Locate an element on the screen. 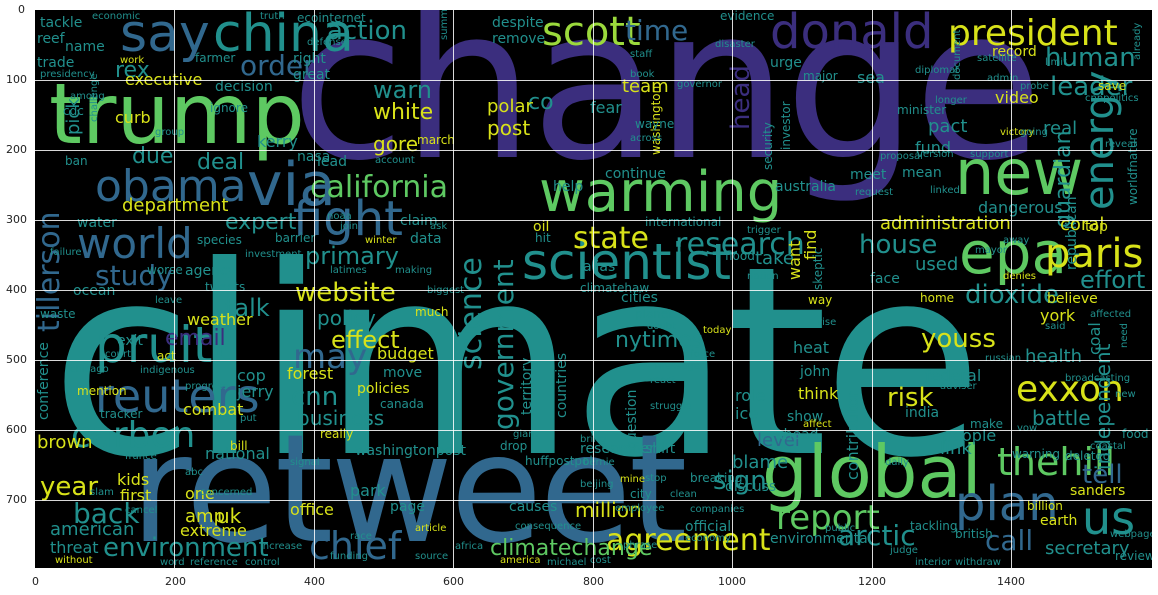  word-remove: remove is located at coordinates (519, 39).